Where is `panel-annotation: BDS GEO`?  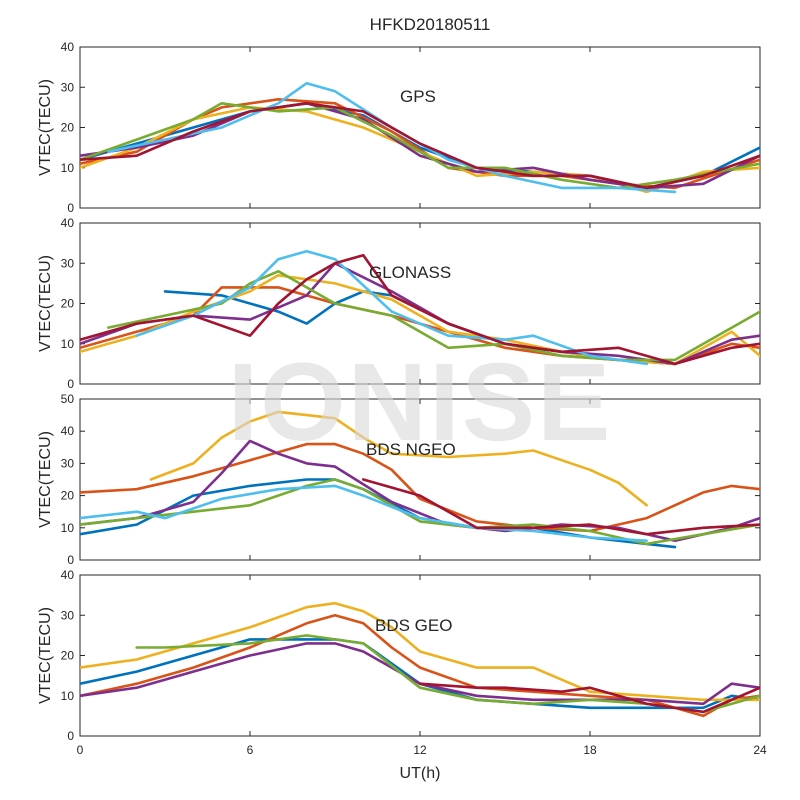 panel-annotation: BDS GEO is located at coordinates (413, 625).